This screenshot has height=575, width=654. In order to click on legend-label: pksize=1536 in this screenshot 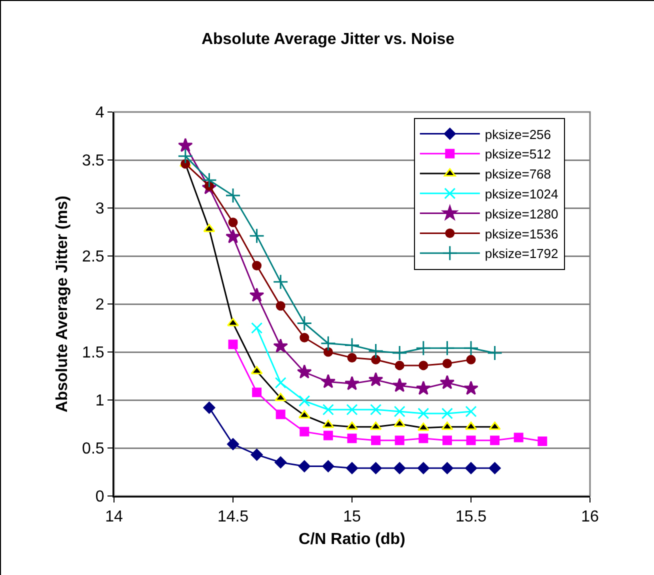, I will do `click(521, 234)`.